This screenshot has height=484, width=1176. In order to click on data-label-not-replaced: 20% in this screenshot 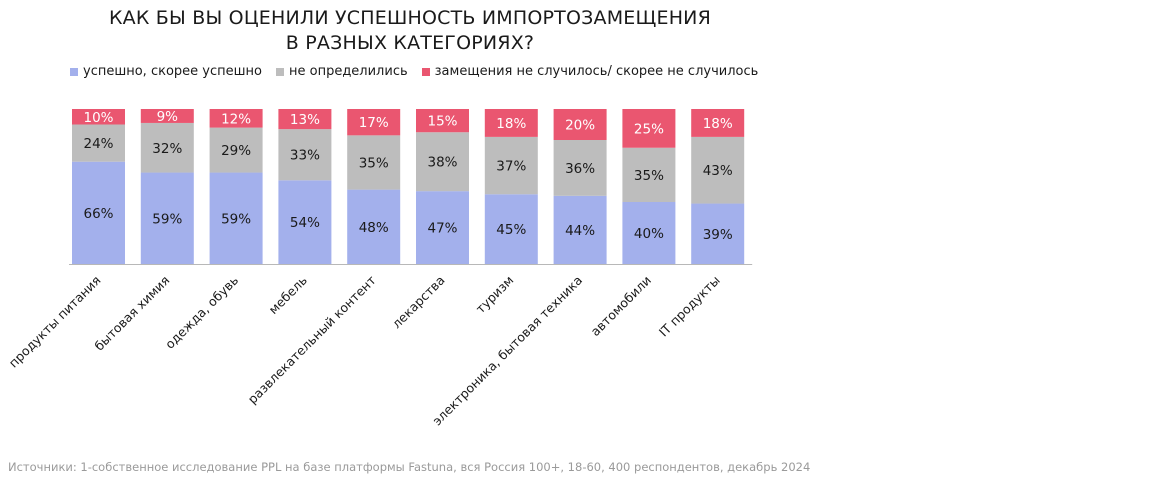, I will do `click(580, 126)`.